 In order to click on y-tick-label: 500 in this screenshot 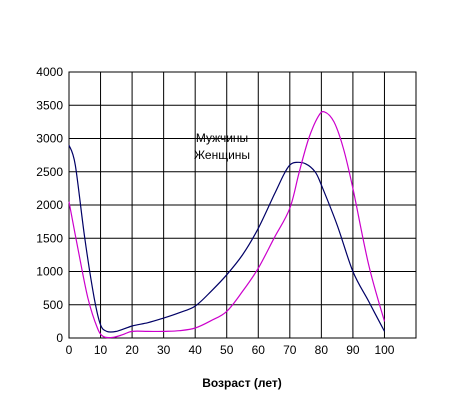, I will do `click(53, 305)`.